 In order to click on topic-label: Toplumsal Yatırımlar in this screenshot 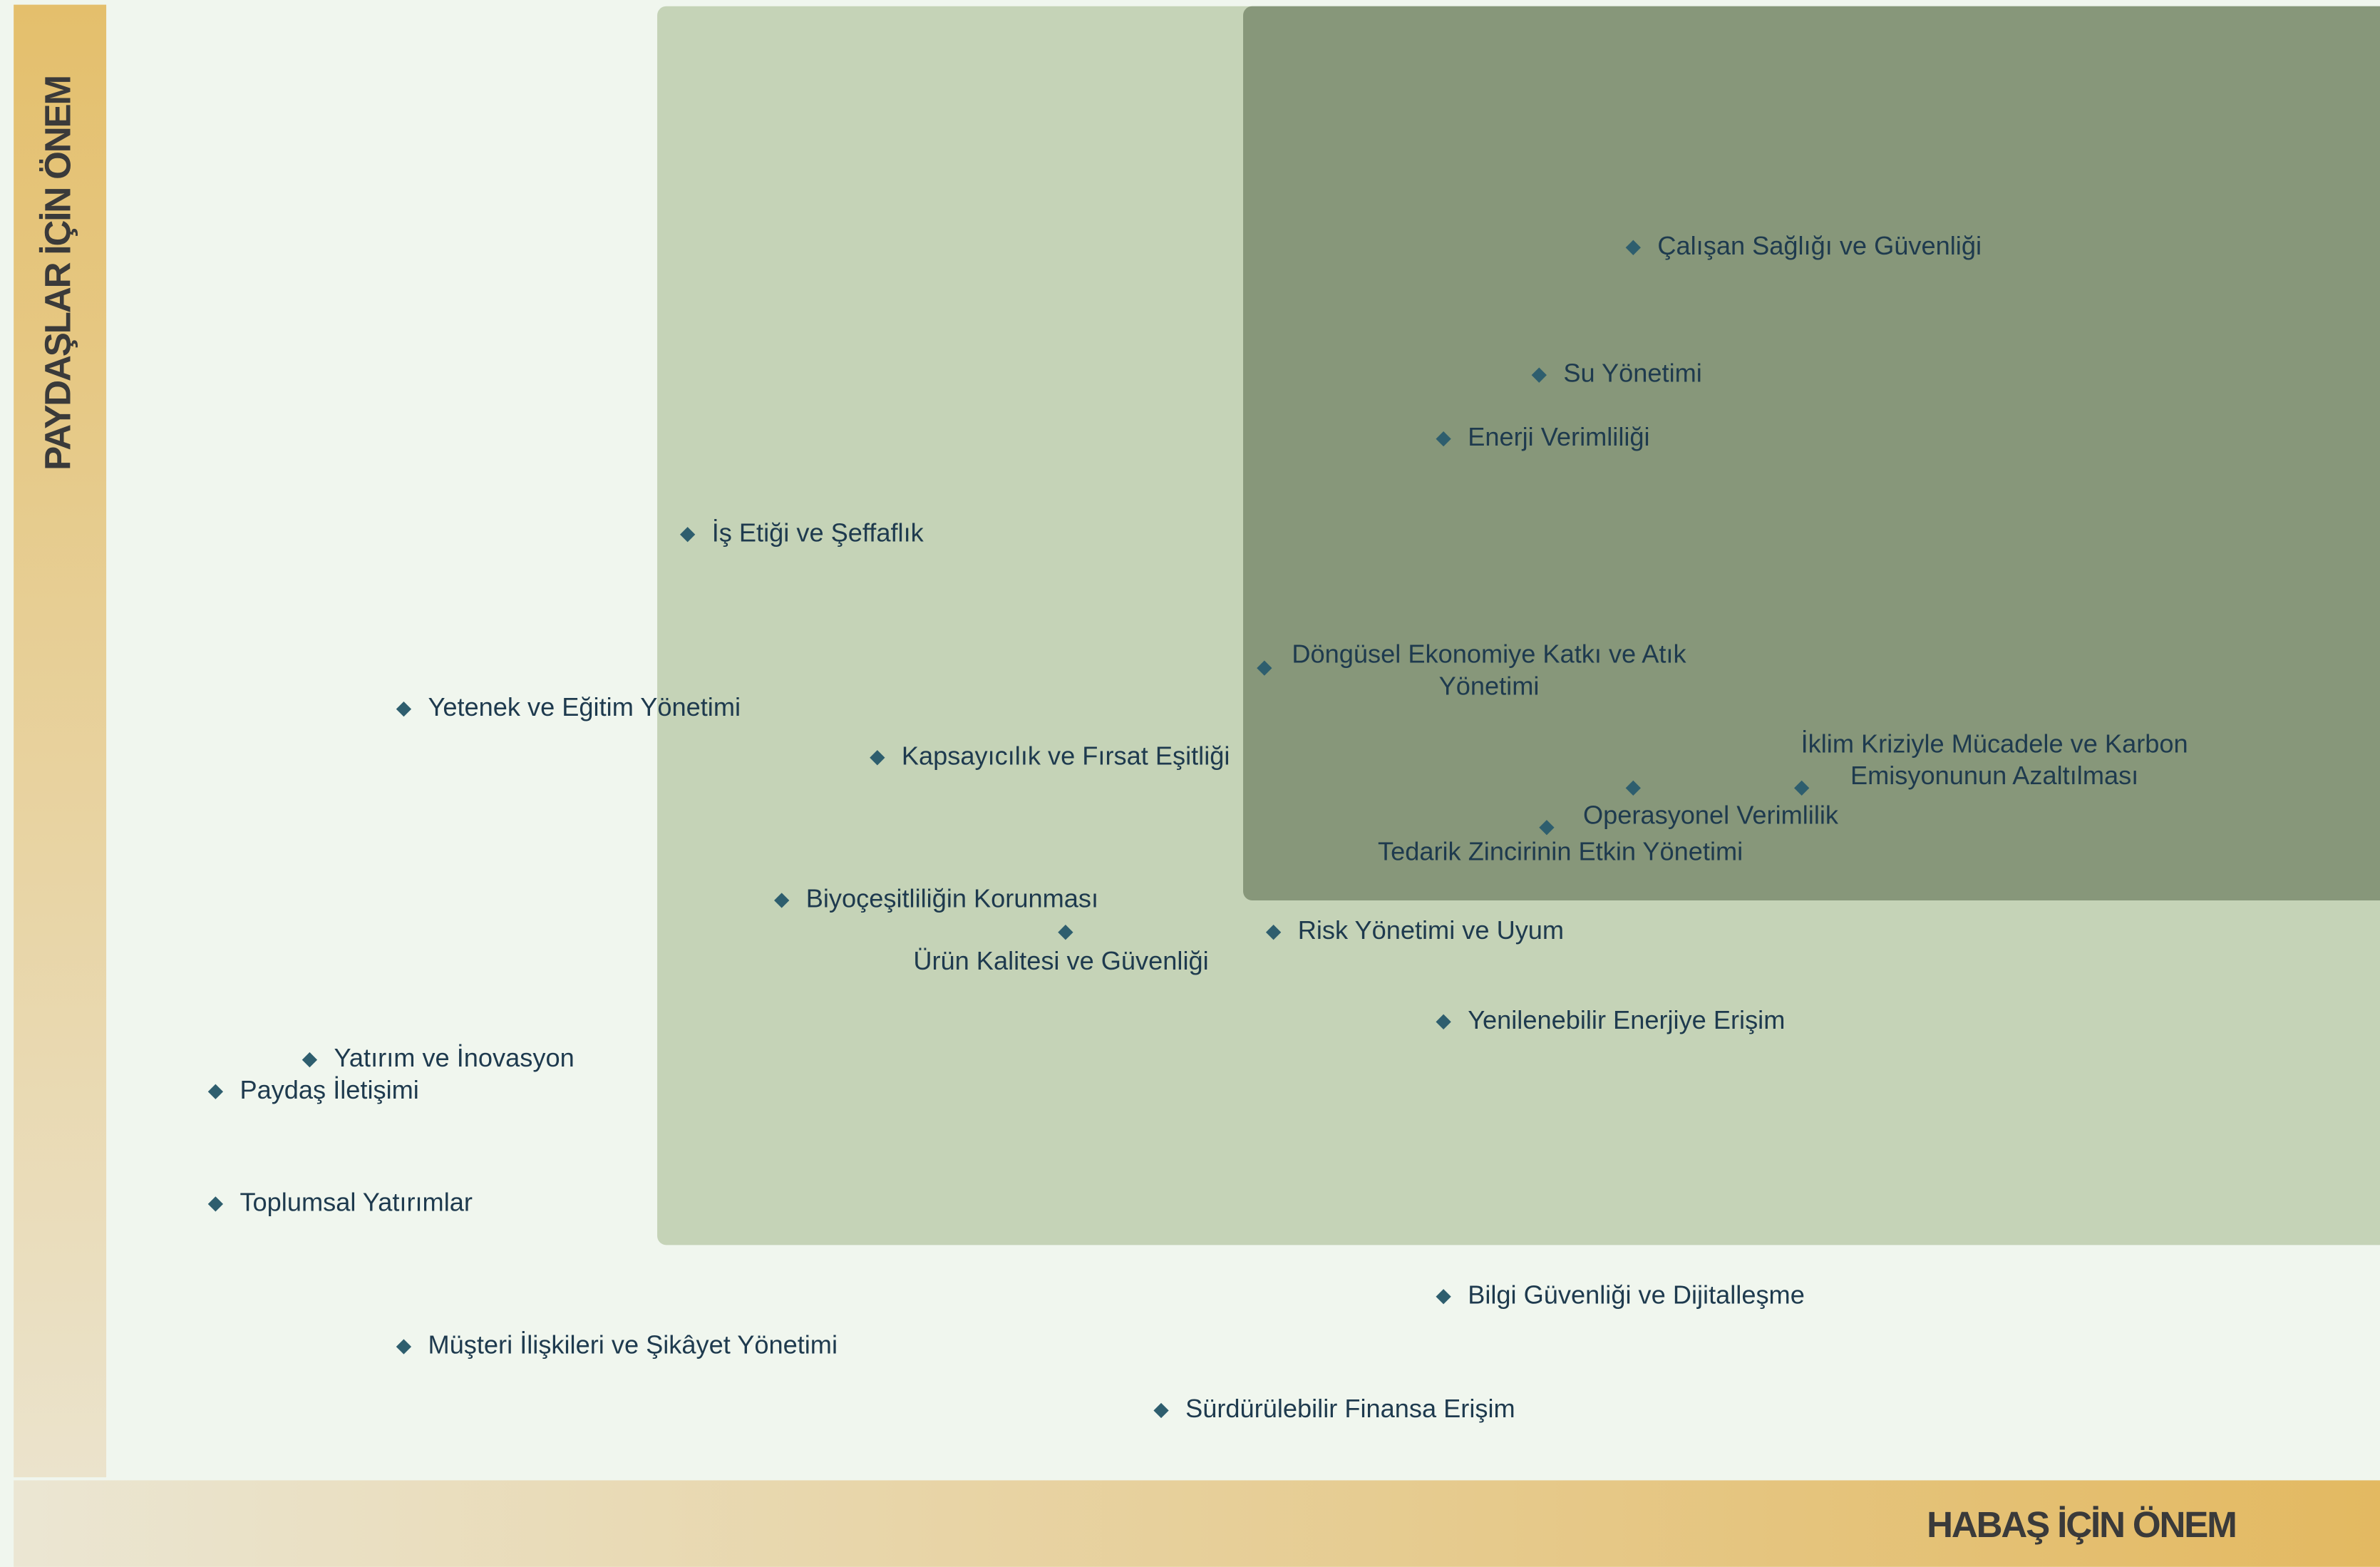, I will do `click(355, 1201)`.